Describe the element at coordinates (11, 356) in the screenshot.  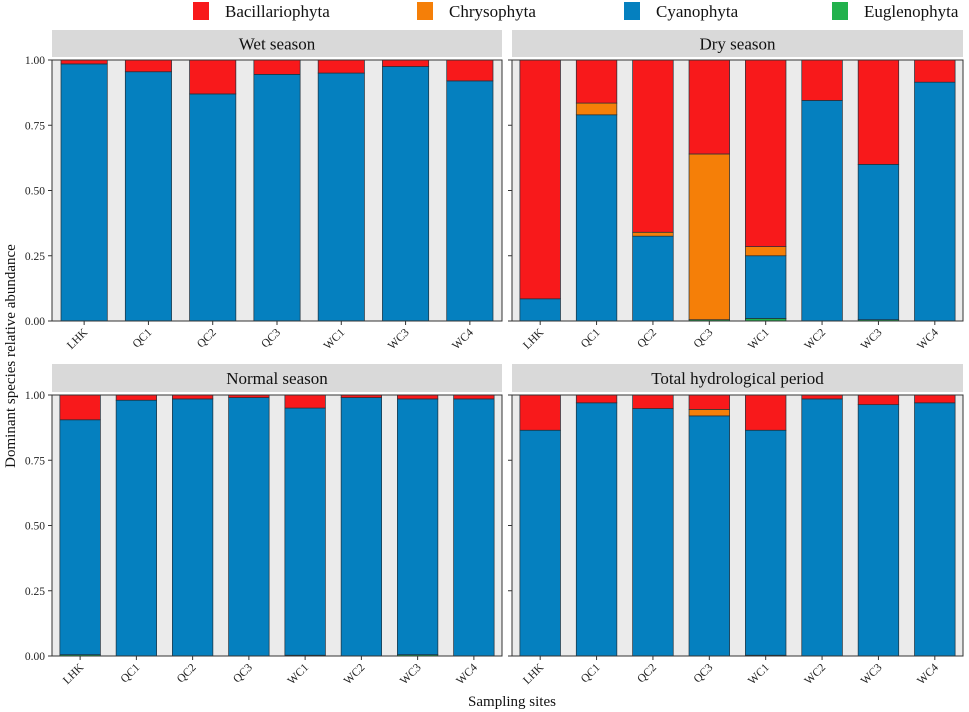
I see `y-axis-title: Dominant species relative abundance` at that location.